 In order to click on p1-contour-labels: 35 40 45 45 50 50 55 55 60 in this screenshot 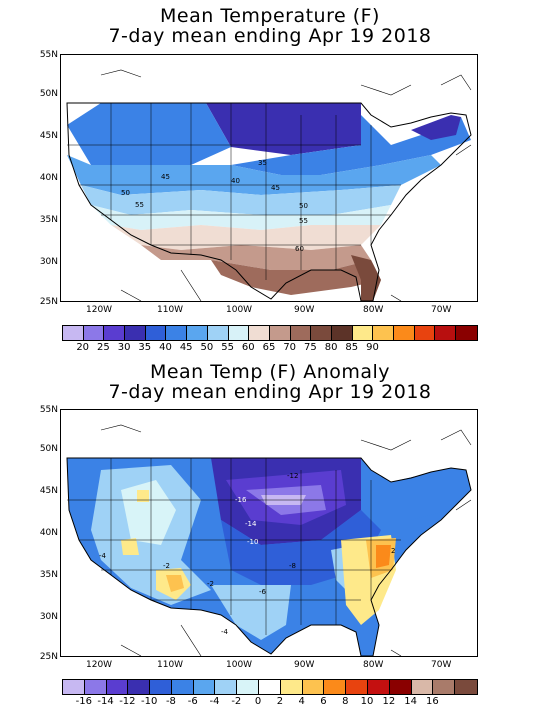, I will do `click(214, 206)`.